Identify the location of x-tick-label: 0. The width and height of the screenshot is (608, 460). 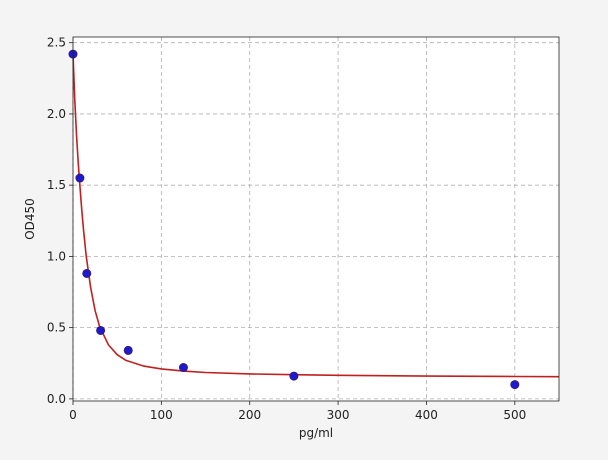
(73, 415).